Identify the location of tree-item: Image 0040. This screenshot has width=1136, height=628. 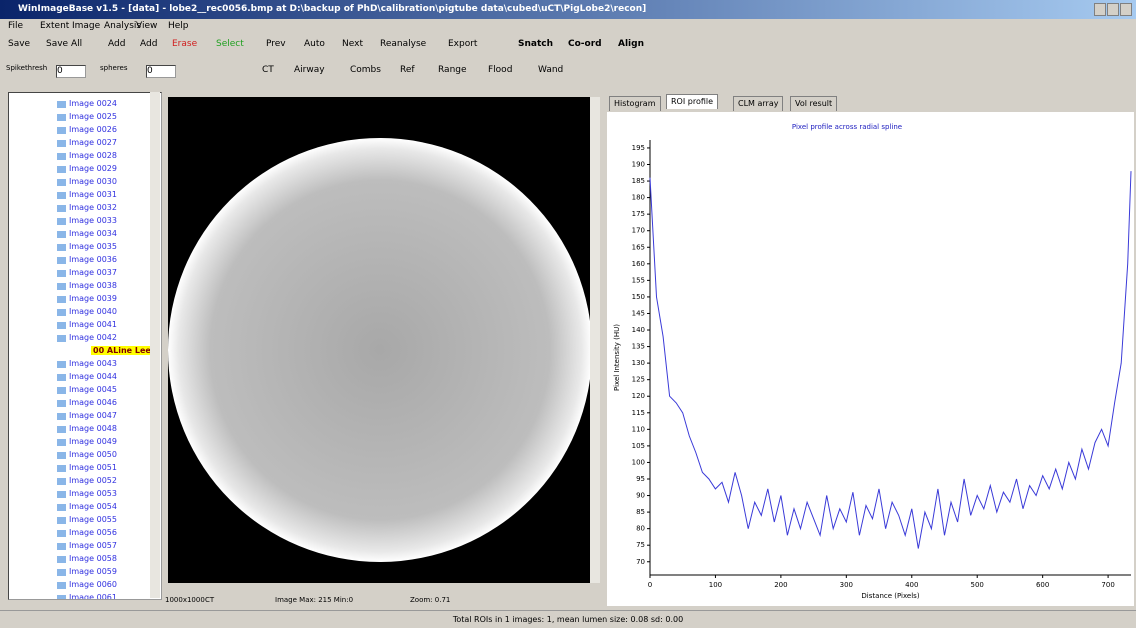
(87, 311).